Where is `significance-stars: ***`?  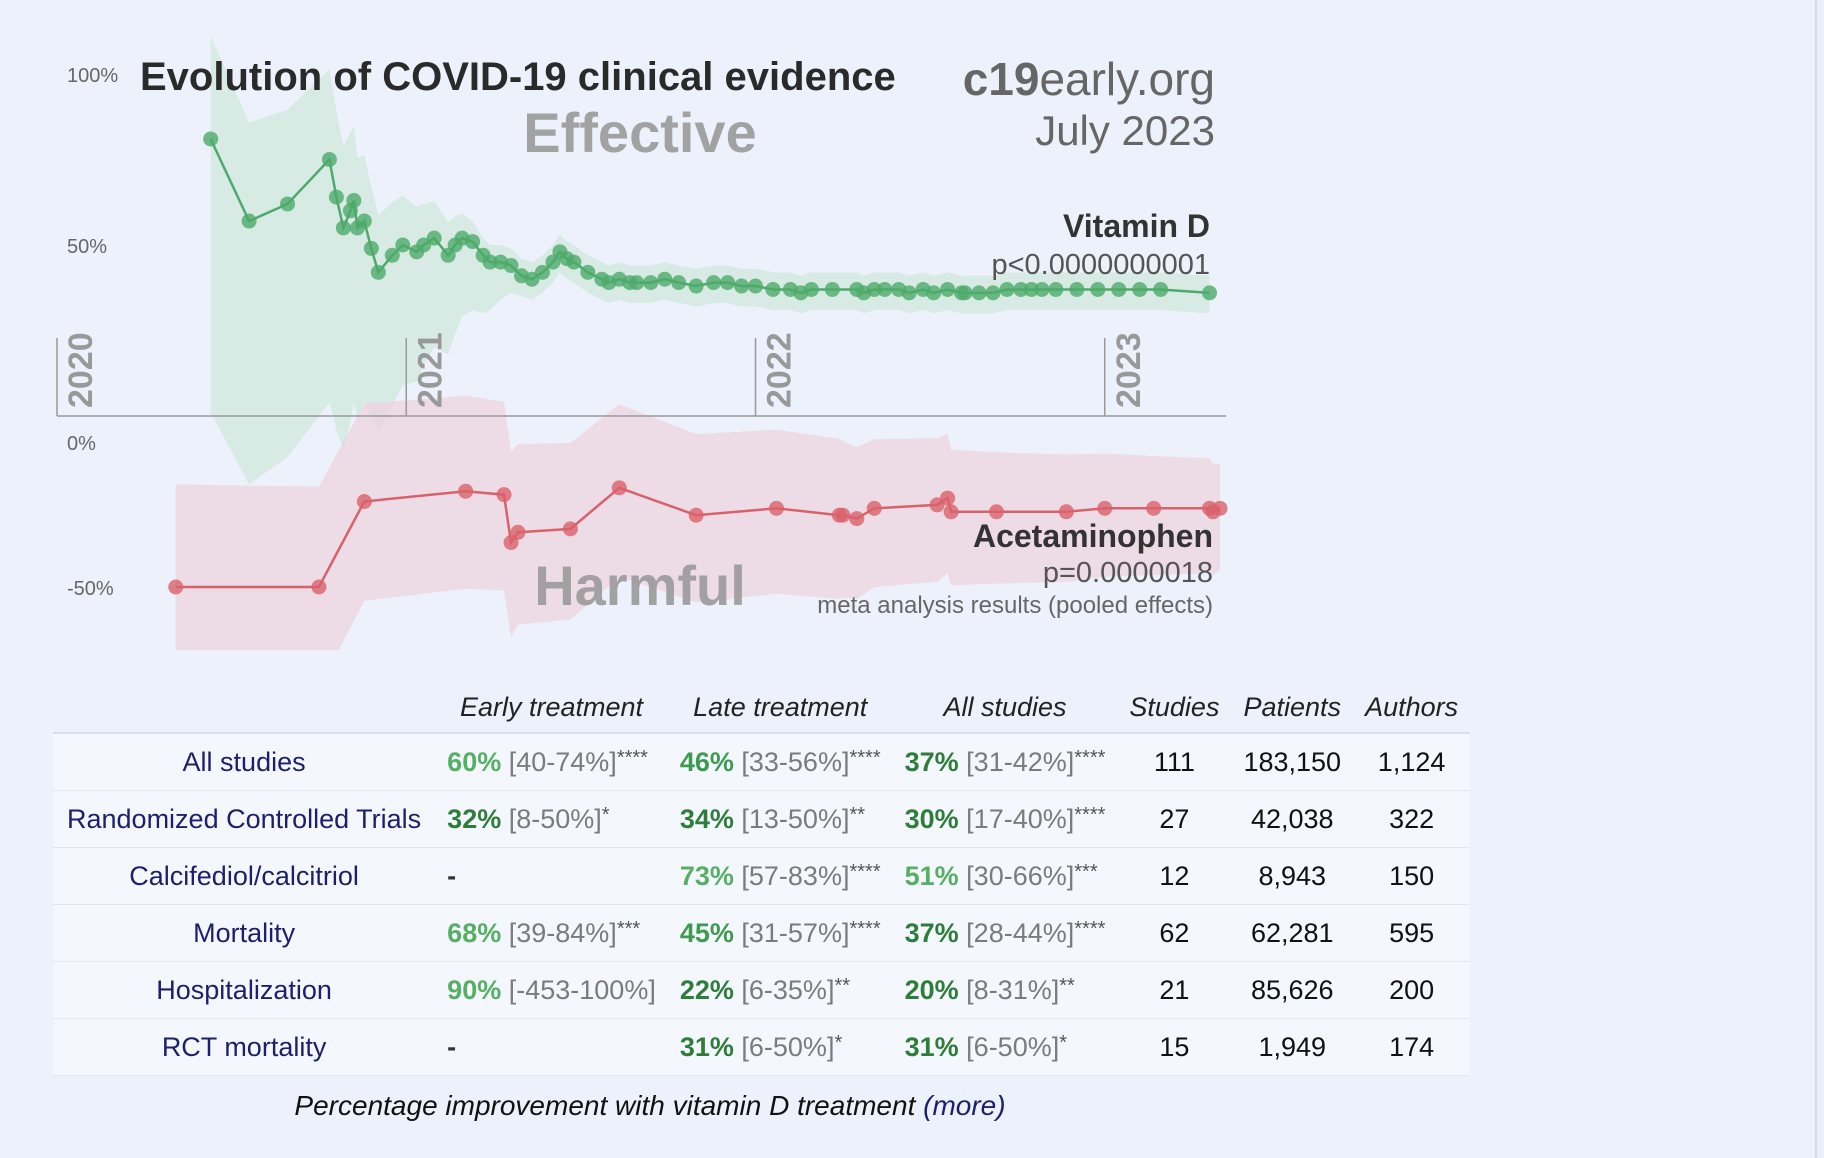 significance-stars: *** is located at coordinates (1086, 871).